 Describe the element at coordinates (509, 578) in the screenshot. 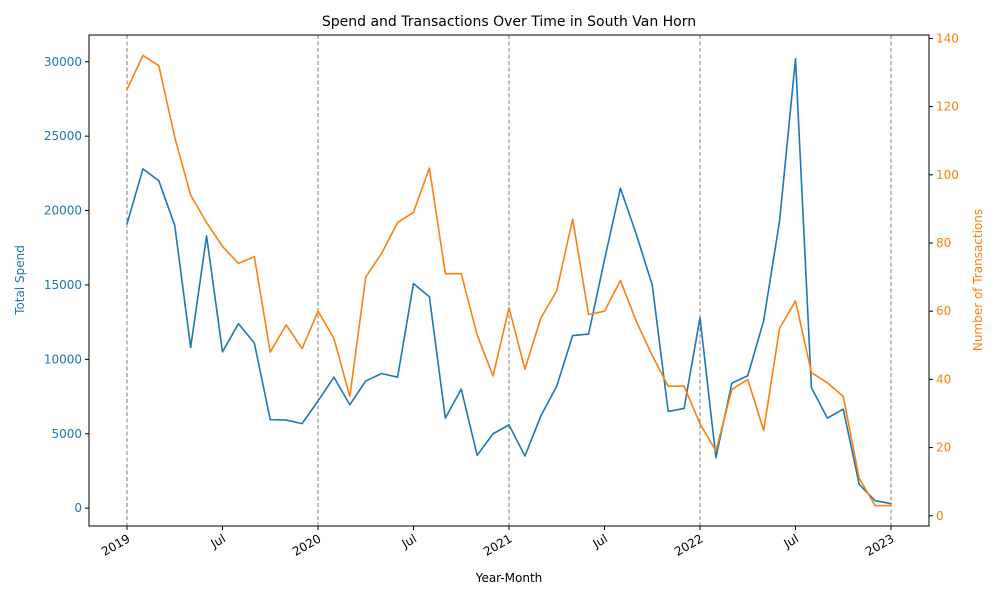

I see `x-axis-label: Year-Month` at that location.